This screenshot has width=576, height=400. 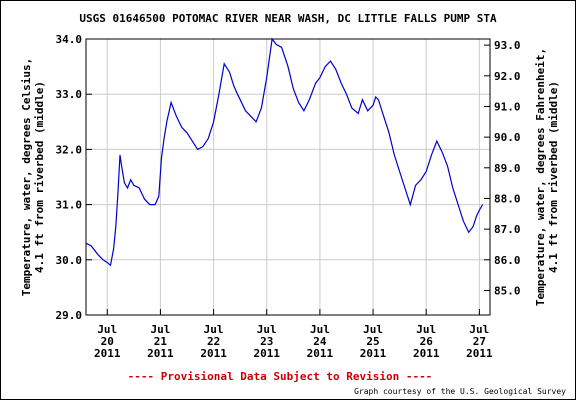 I want to click on left-tick-label: 32.0, so click(x=69, y=149).